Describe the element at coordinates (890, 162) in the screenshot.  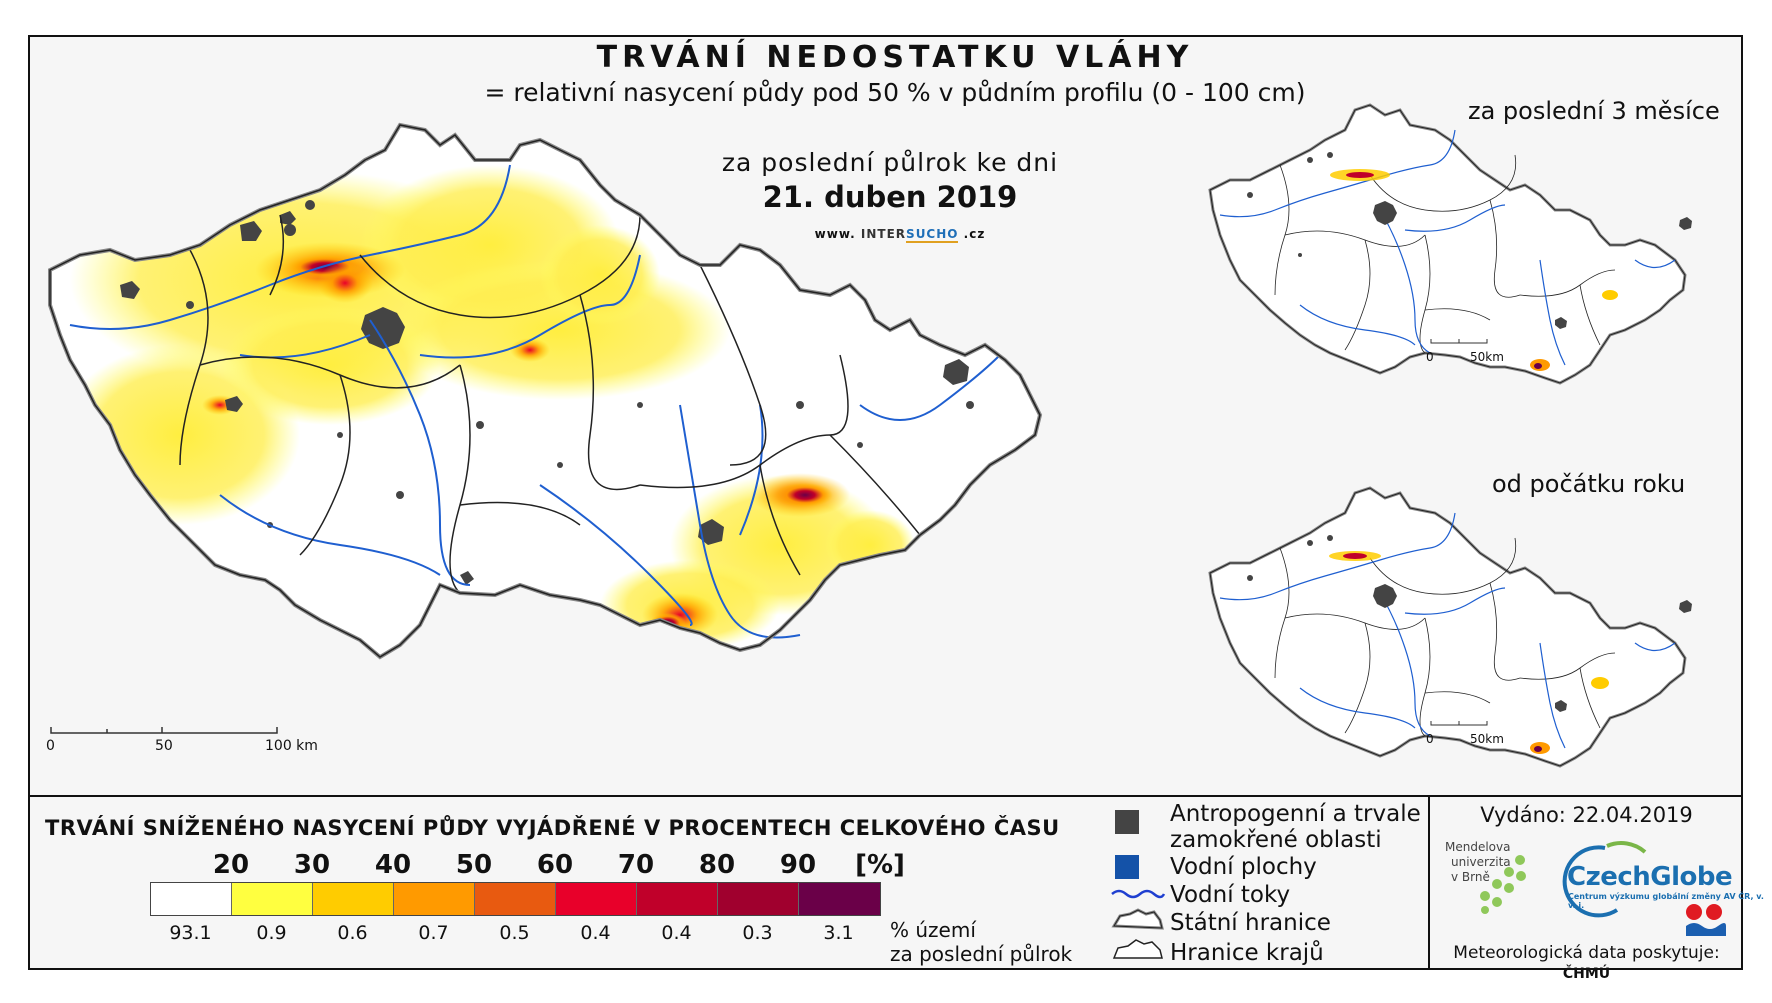
I see `period-label: za poslední půlrok ke dni` at that location.